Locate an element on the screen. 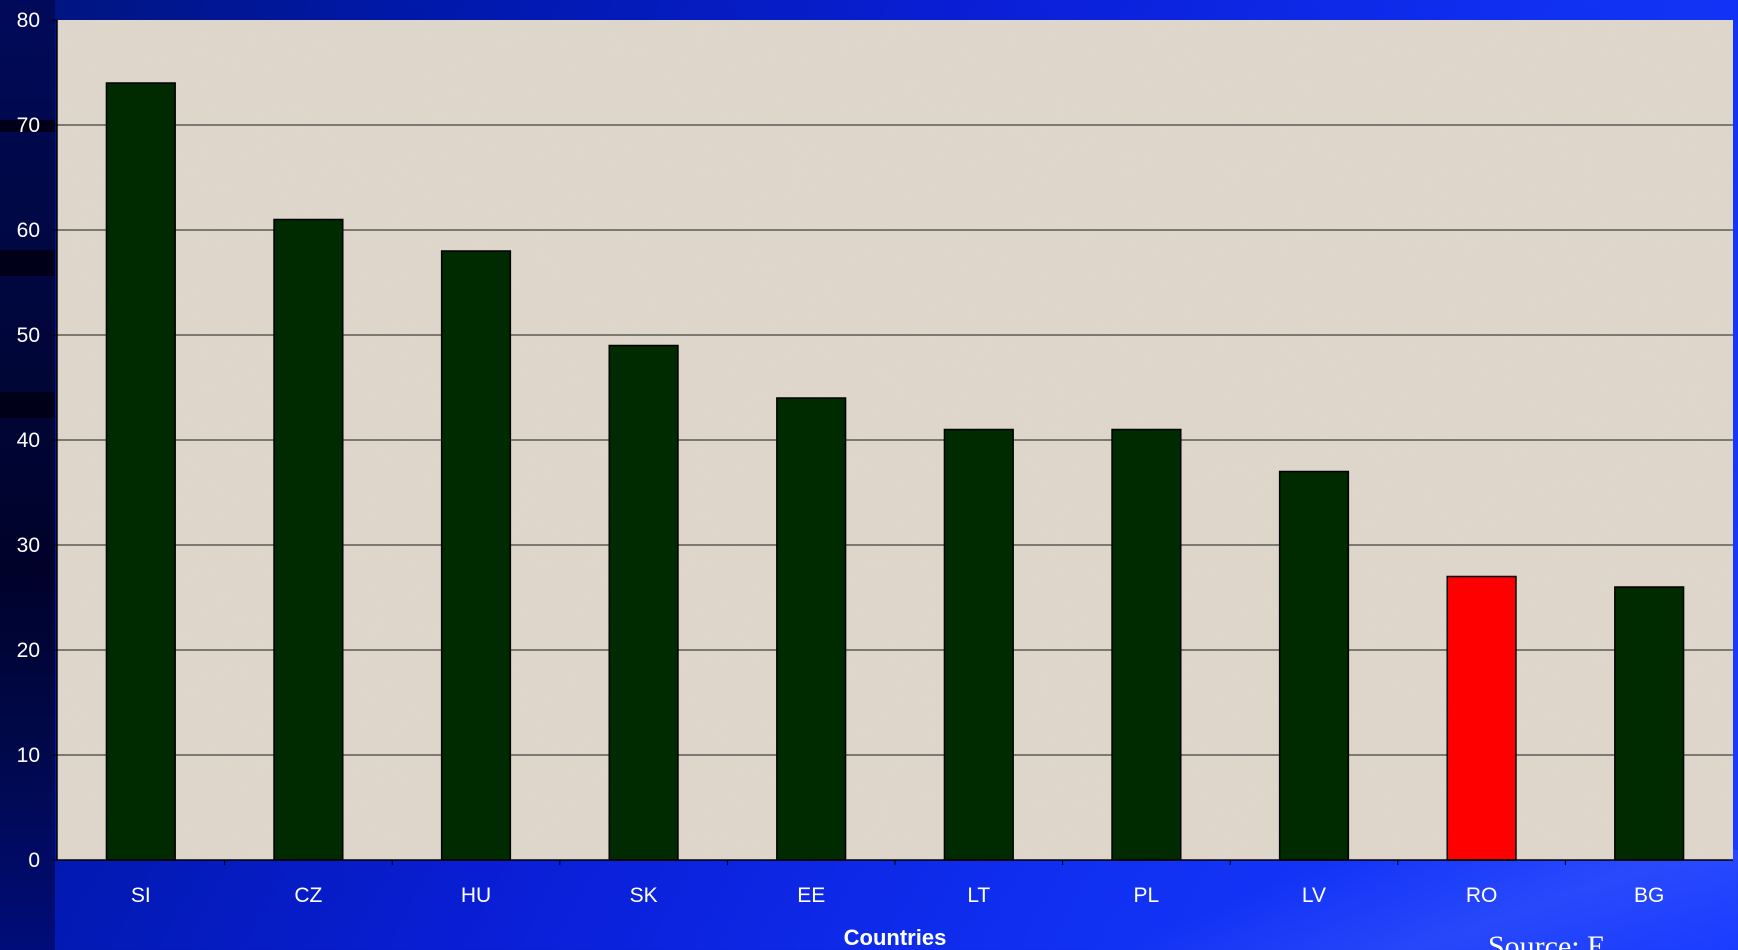  left-decor-strip is located at coordinates (27, 475).